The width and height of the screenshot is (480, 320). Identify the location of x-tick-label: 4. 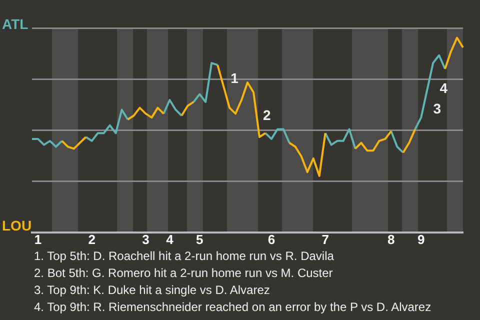
(170, 239).